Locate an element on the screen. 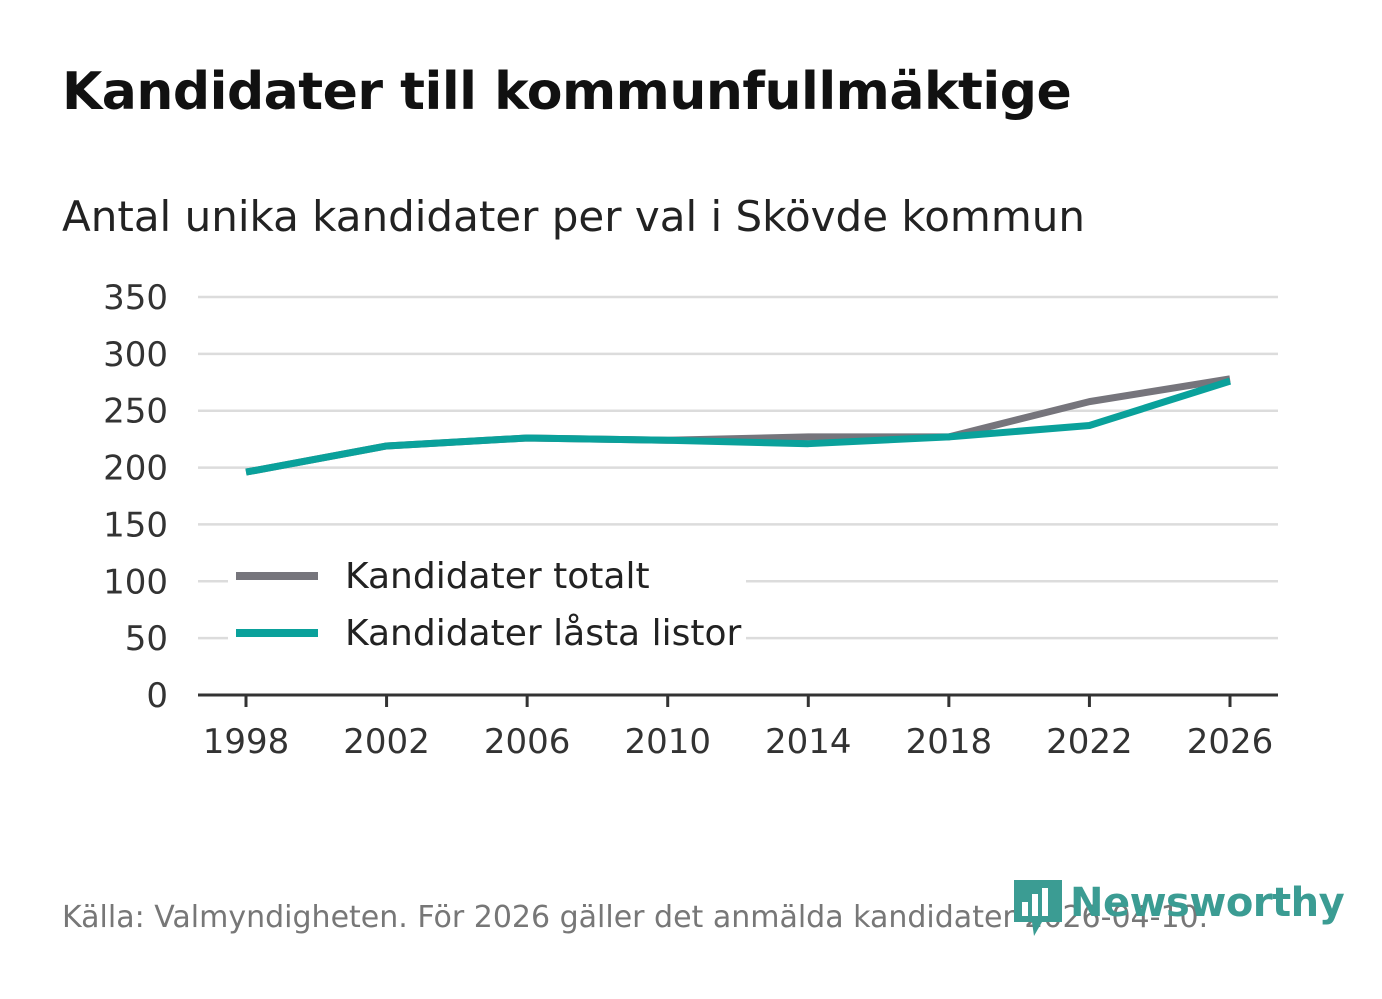 This screenshot has height=999, width=1382. x-tick-label: 2026 is located at coordinates (1230, 742).